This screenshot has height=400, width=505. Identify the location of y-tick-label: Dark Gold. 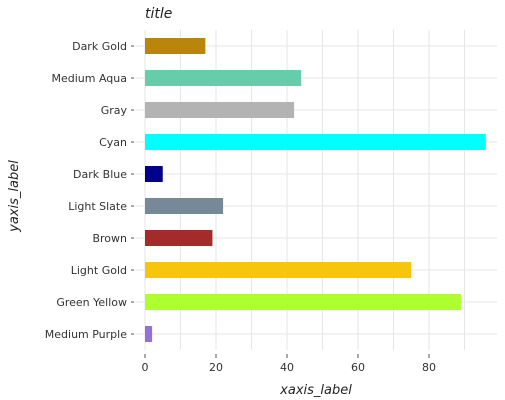
(99, 46).